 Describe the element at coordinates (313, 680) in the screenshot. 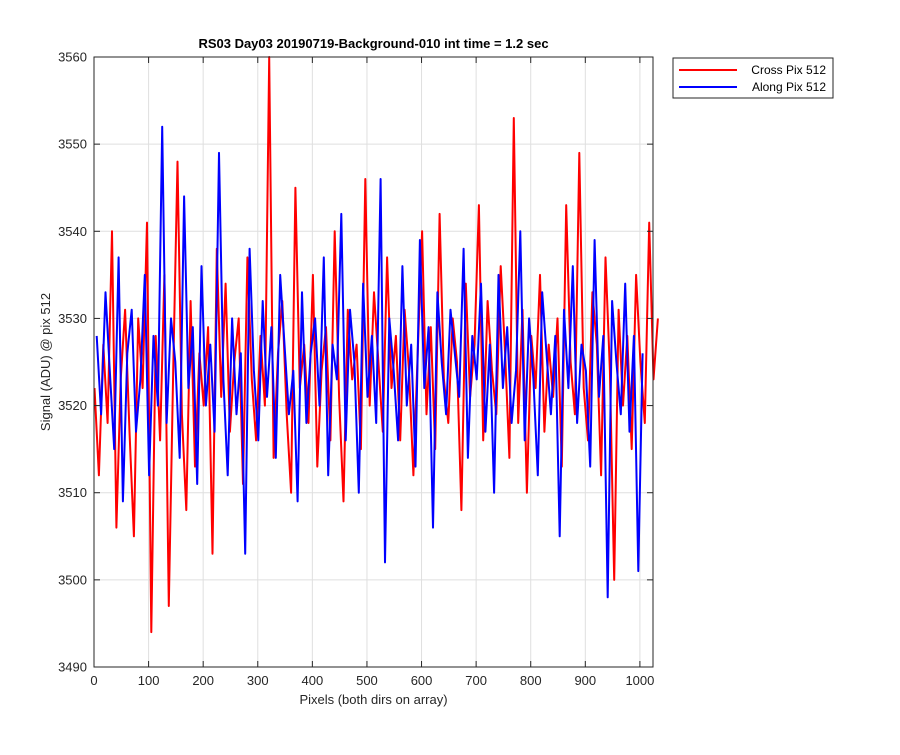

I see `x-tick-label: 400` at that location.